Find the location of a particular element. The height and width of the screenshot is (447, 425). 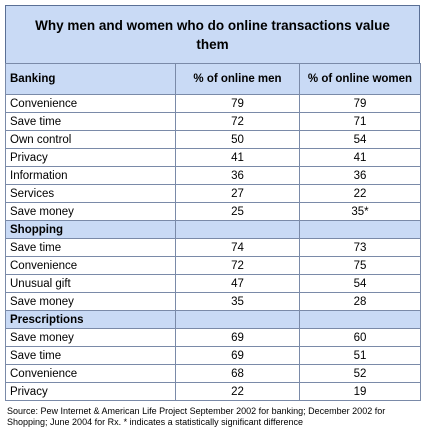

table-row: Save money 25 35* is located at coordinates (213, 211).